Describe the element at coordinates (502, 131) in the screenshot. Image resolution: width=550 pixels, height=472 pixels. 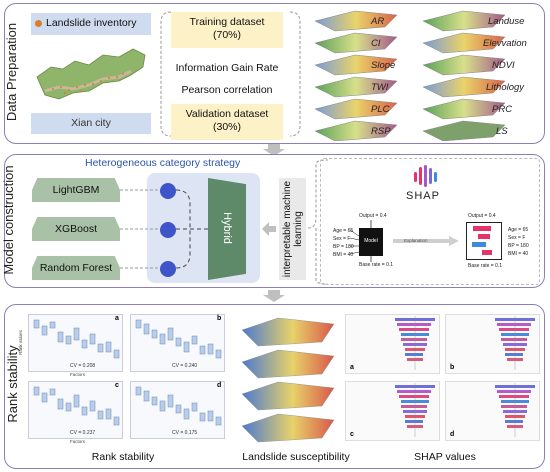
I see `layer-ls: LS` at that location.